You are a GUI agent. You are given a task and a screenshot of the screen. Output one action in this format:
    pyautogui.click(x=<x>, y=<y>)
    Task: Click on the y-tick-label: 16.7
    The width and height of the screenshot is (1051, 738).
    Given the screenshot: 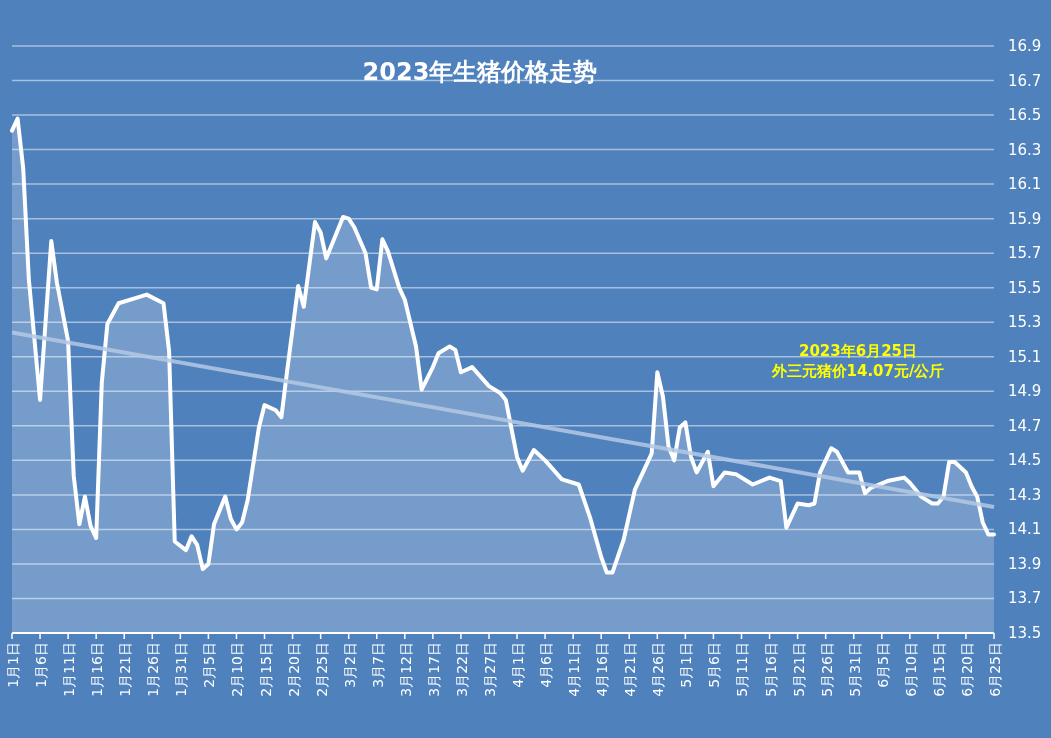 What is the action you would take?
    pyautogui.click(x=1025, y=80)
    